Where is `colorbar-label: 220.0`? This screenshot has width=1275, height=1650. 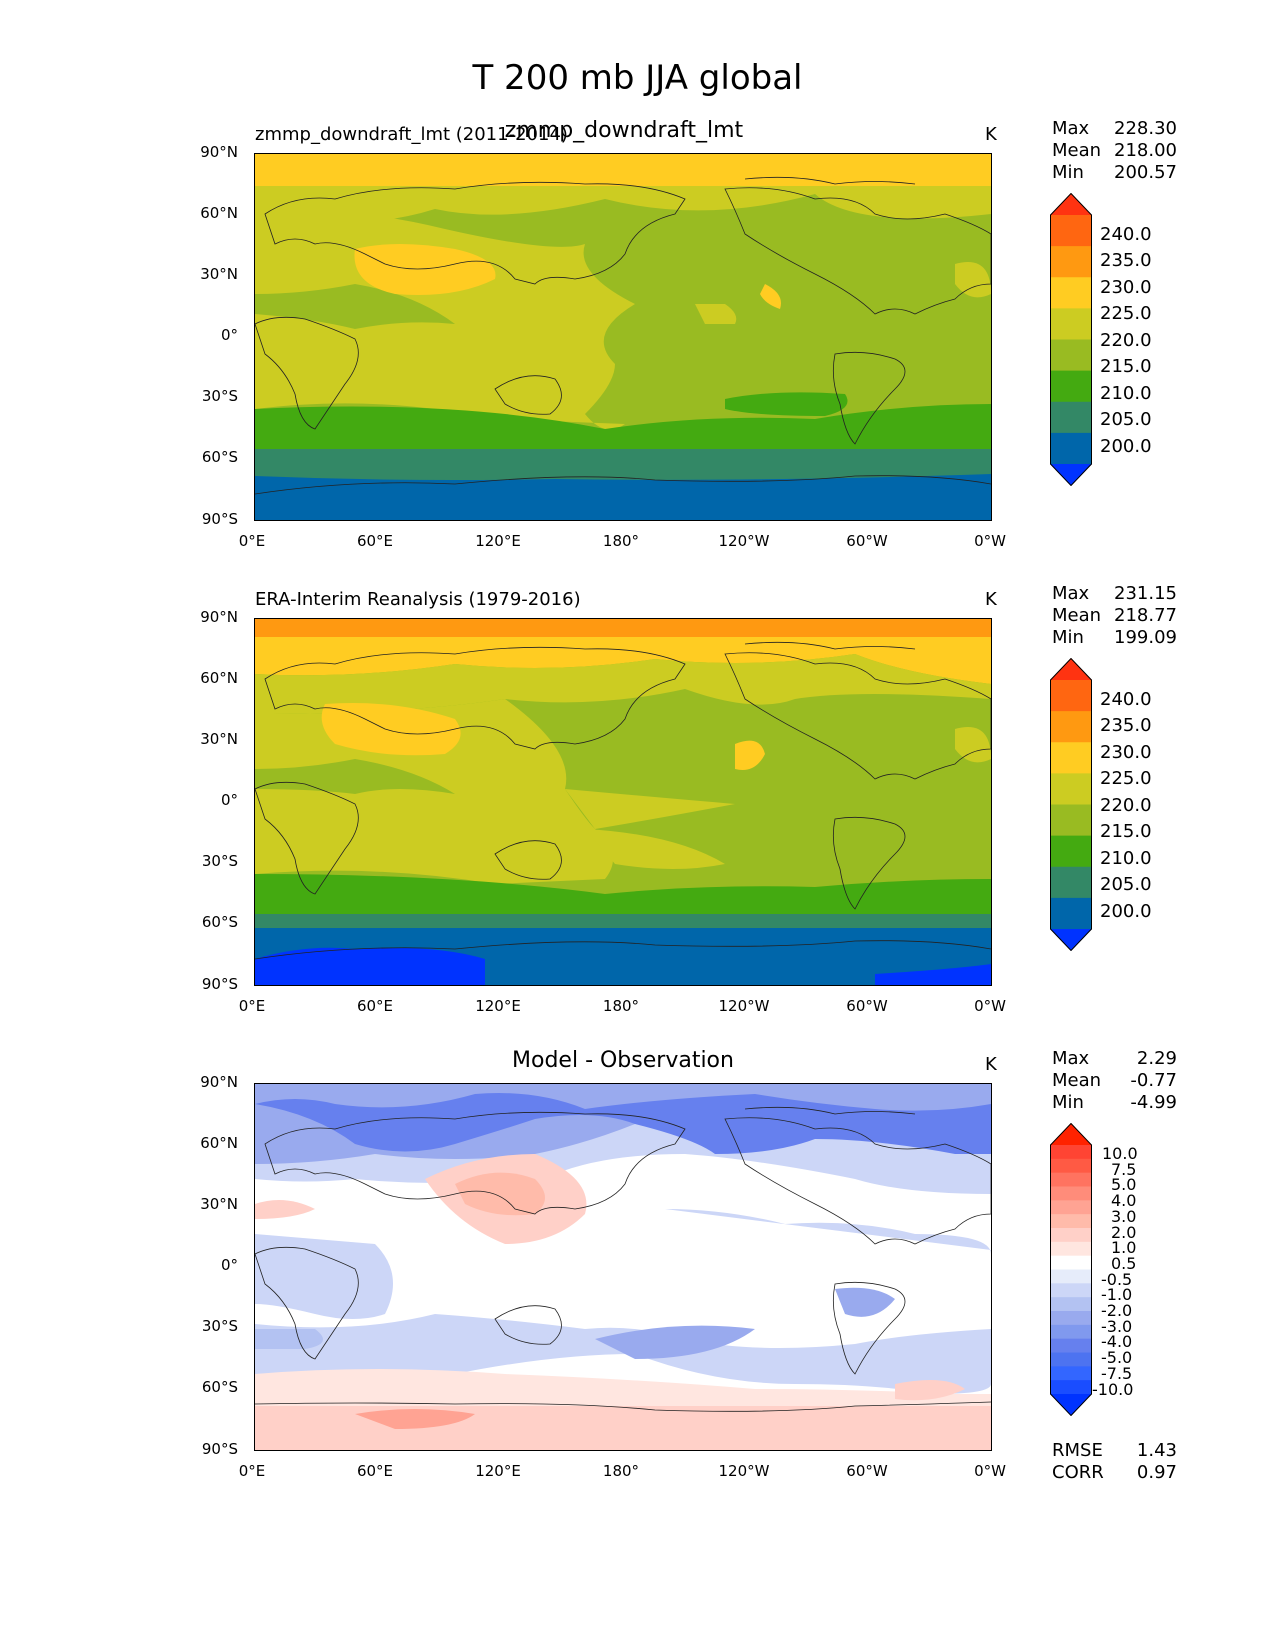 colorbar-label: 220.0 is located at coordinates (1126, 805).